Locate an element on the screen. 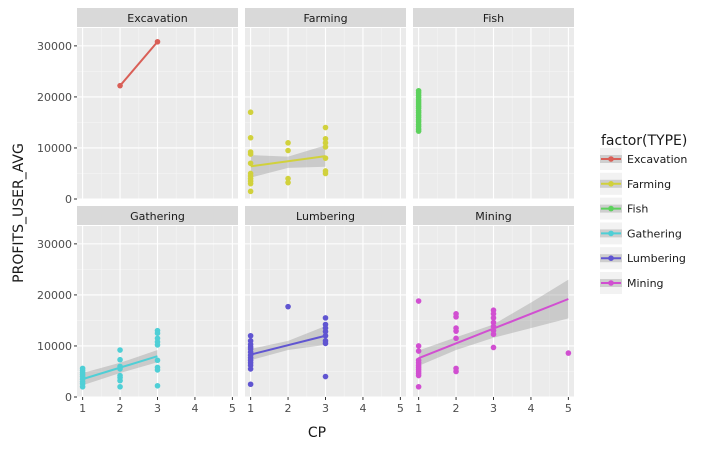 The width and height of the screenshot is (721, 449). legend-item-farming: Farming is located at coordinates (635, 183).